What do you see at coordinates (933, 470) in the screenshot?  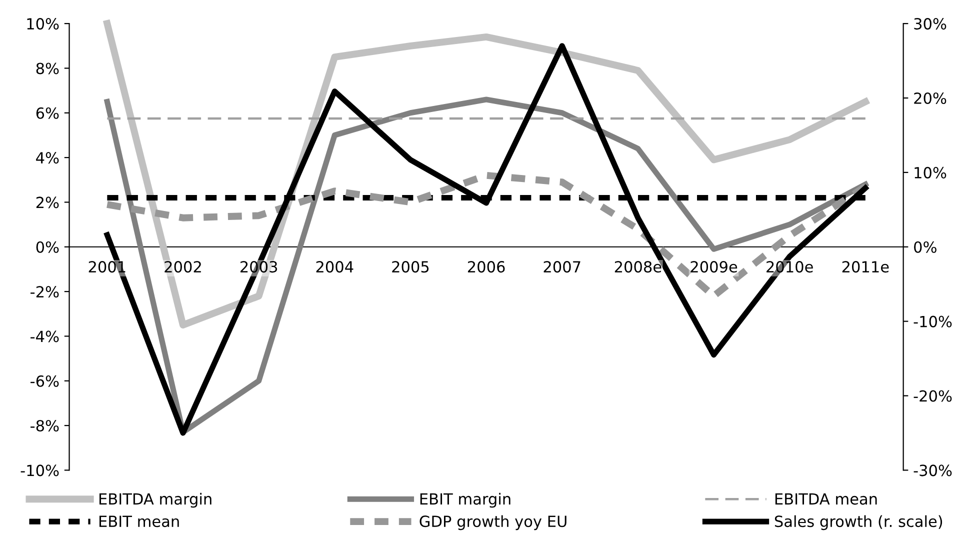 I see `y2-tick-label: -30%` at bounding box center [933, 470].